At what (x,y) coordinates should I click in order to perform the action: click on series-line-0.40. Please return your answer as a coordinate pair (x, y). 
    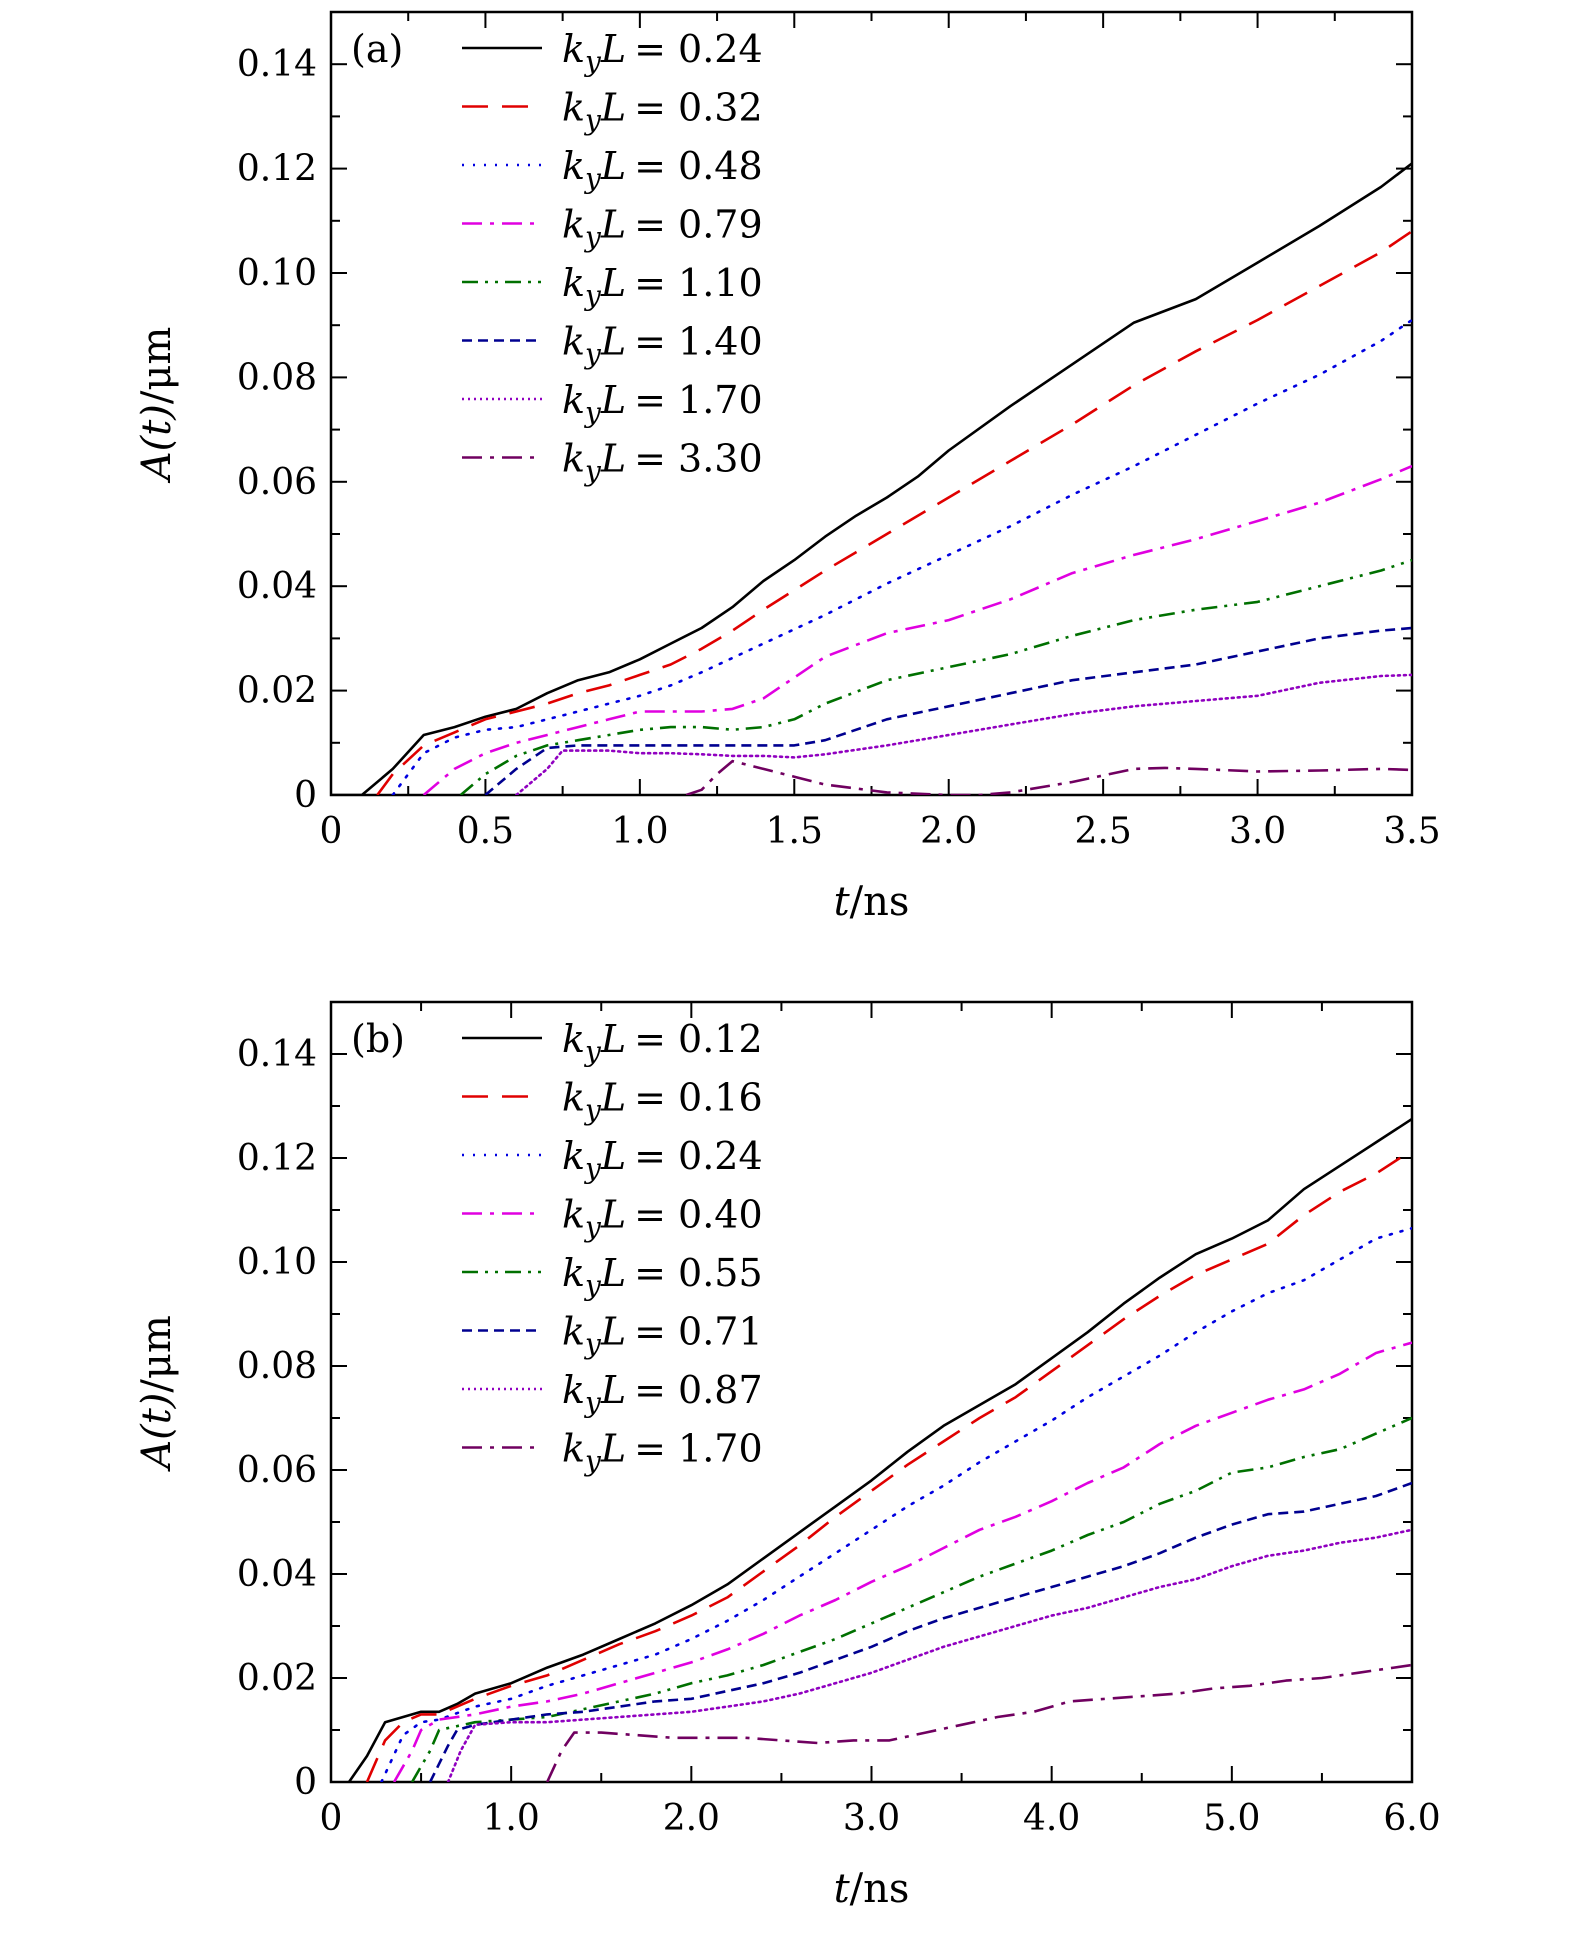
    Looking at the image, I should click on (902, 1561).